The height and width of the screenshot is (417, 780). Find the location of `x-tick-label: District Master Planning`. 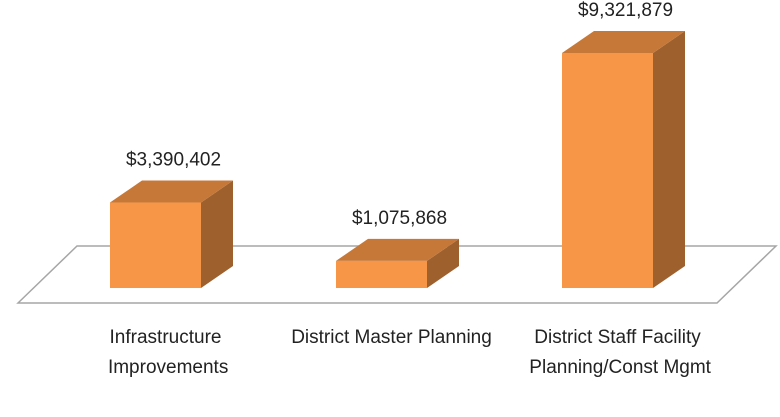

x-tick-label: District Master Planning is located at coordinates (391, 337).